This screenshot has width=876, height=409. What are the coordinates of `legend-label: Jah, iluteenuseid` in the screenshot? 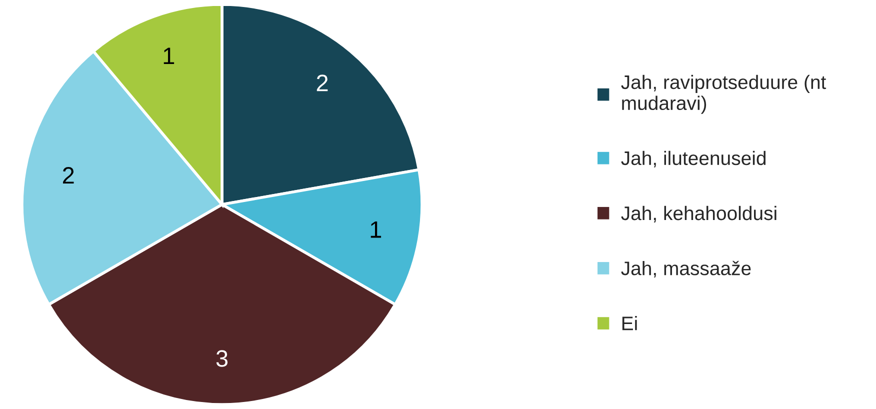 It's located at (693, 159).